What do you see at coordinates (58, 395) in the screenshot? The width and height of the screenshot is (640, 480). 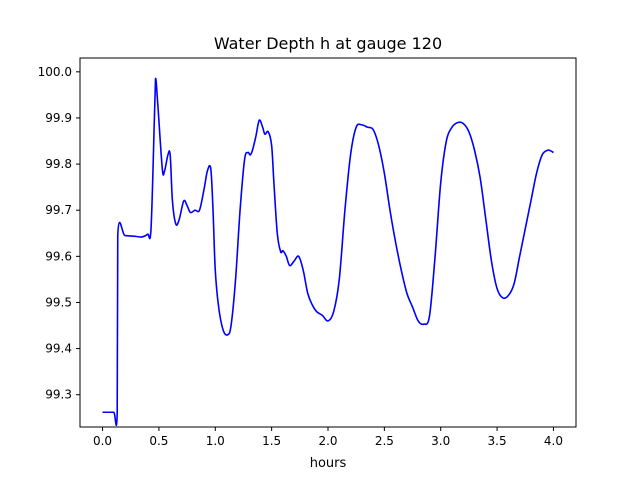 I see `y-tick-label: 99.3` at bounding box center [58, 395].